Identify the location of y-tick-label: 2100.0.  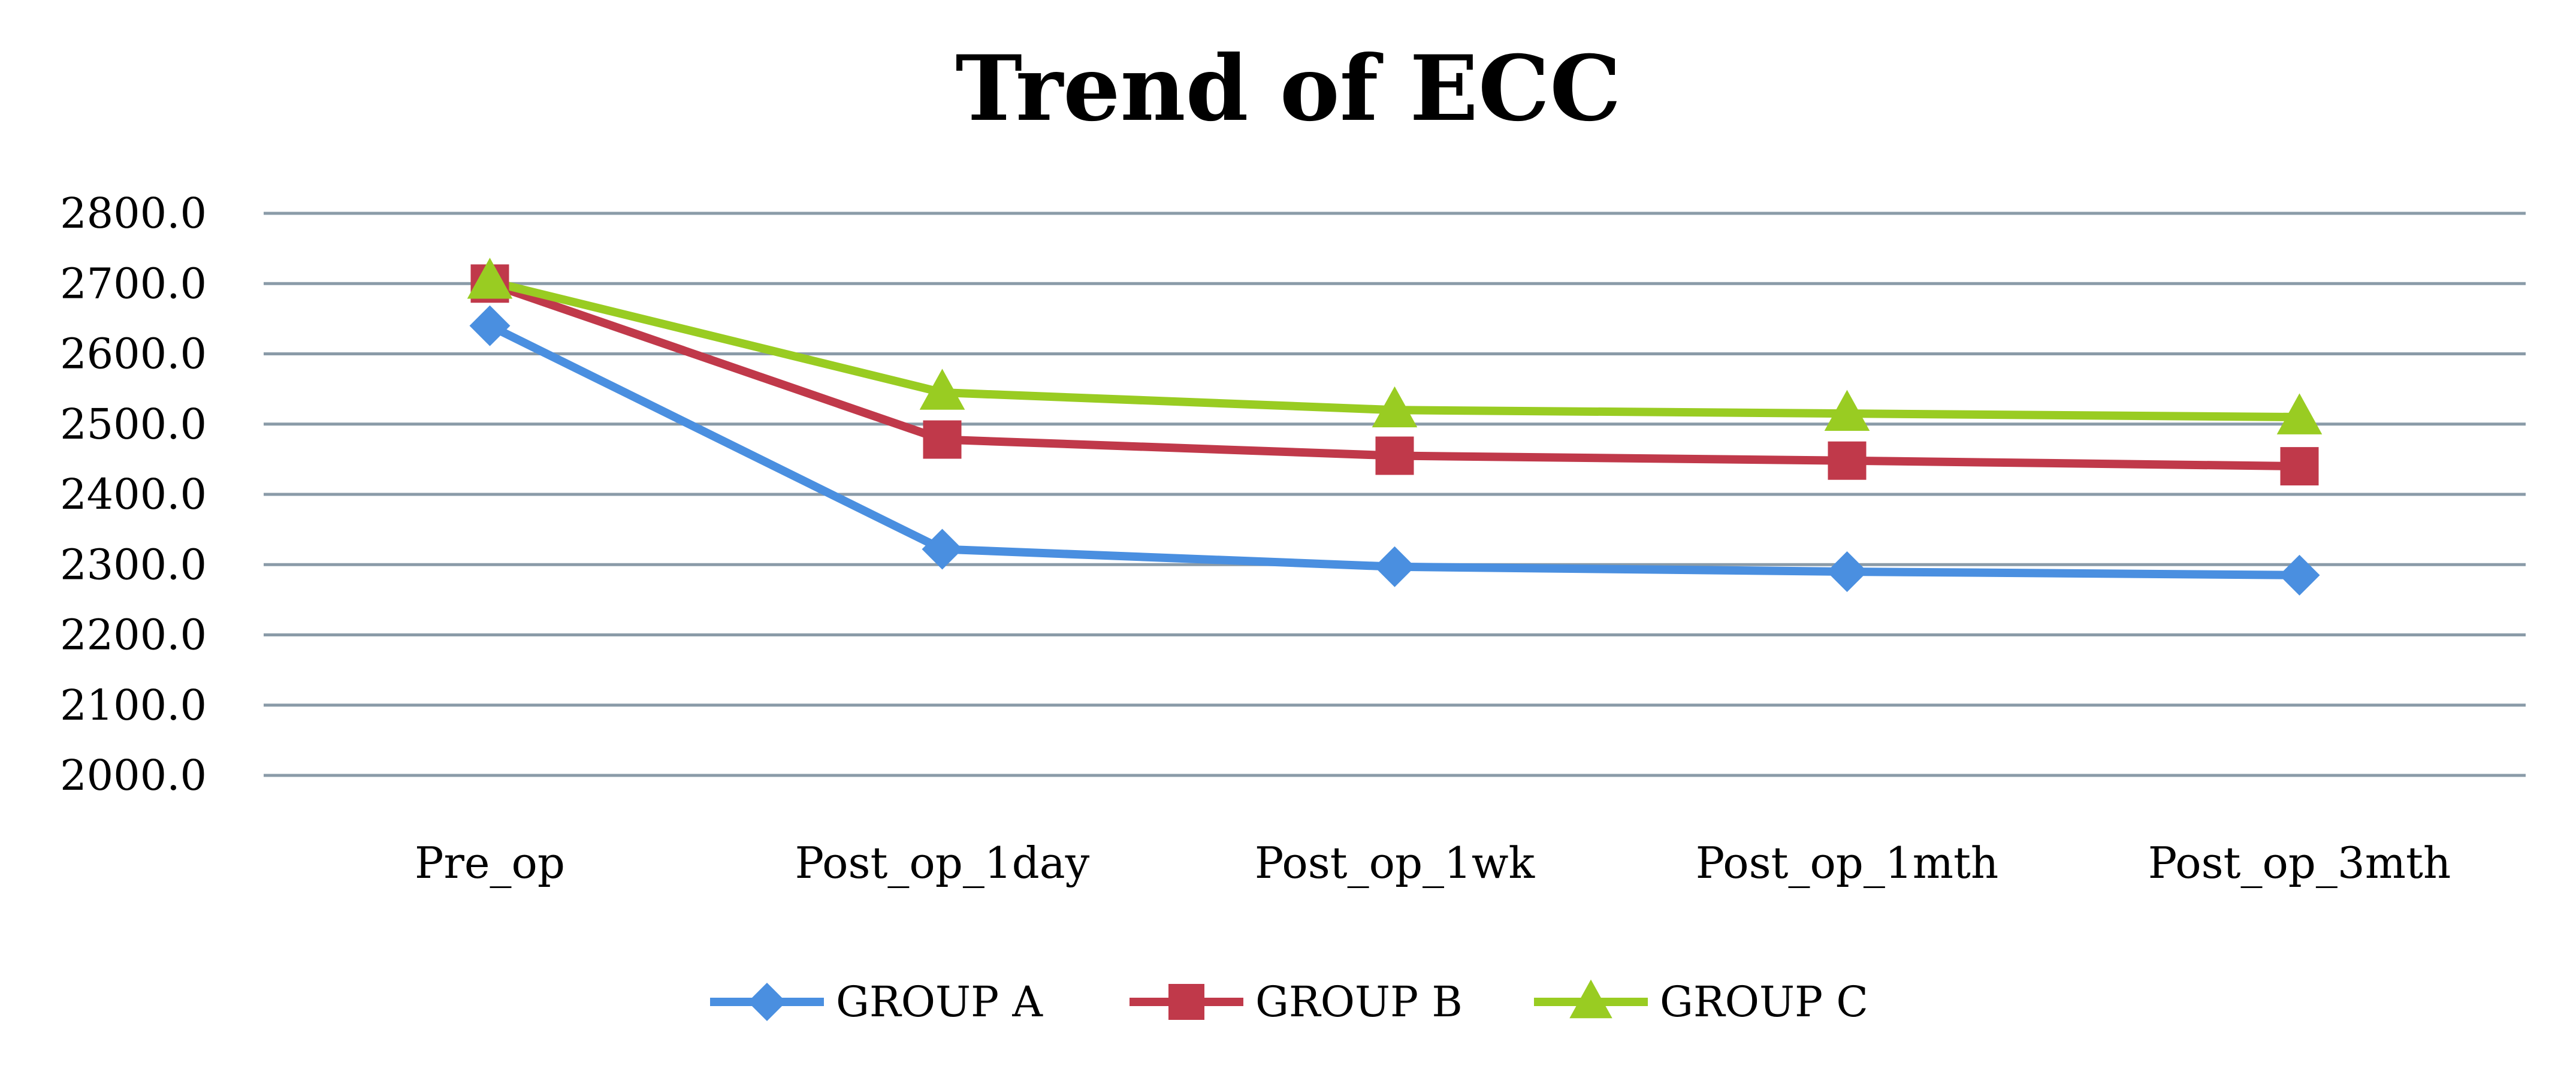
(133, 705).